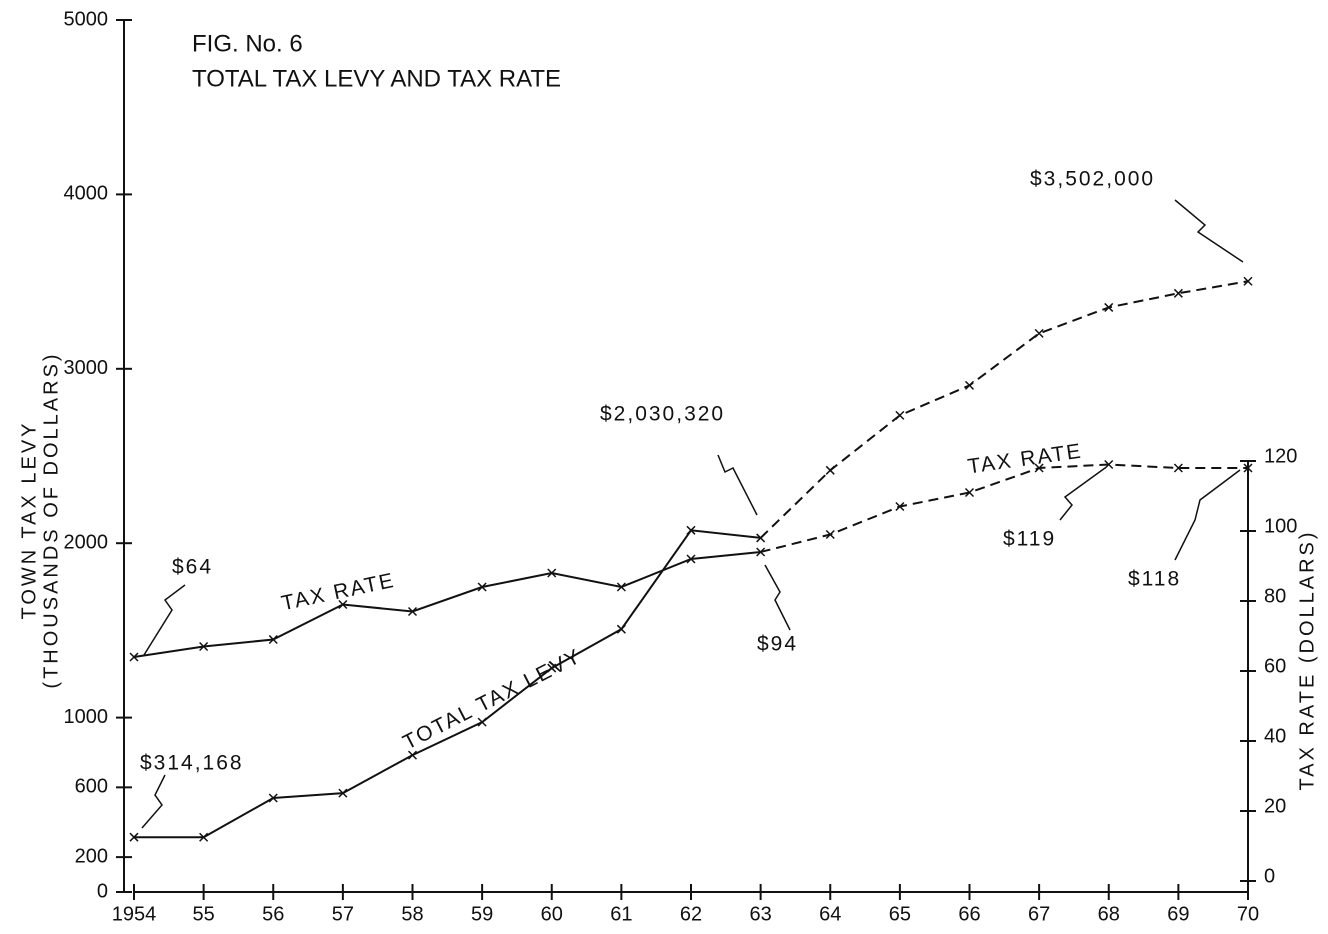 This screenshot has width=1328, height=934. I want to click on y2-tick-label: 40, so click(1275, 736).